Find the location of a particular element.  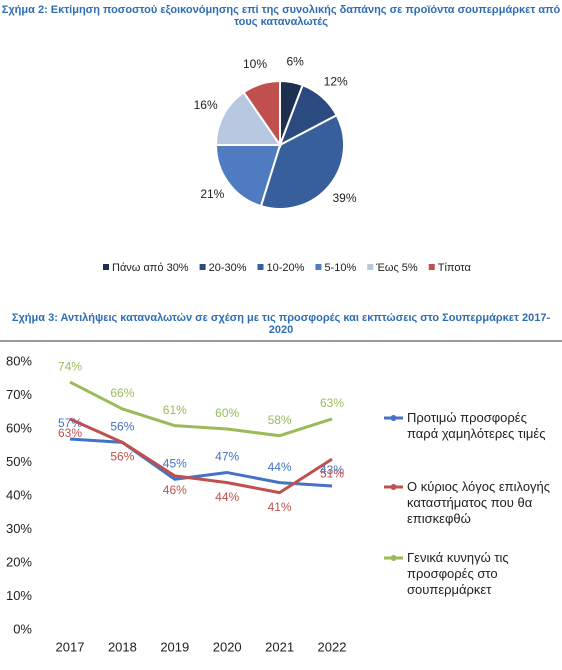

y-tick-label: 30% is located at coordinates (19, 528).